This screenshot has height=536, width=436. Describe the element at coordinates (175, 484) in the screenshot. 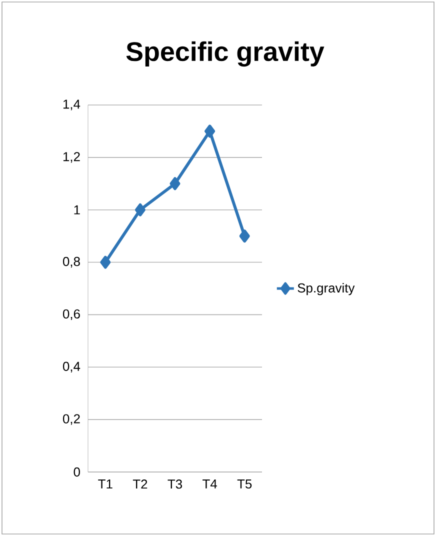

I see `x-tick-label: T3` at that location.